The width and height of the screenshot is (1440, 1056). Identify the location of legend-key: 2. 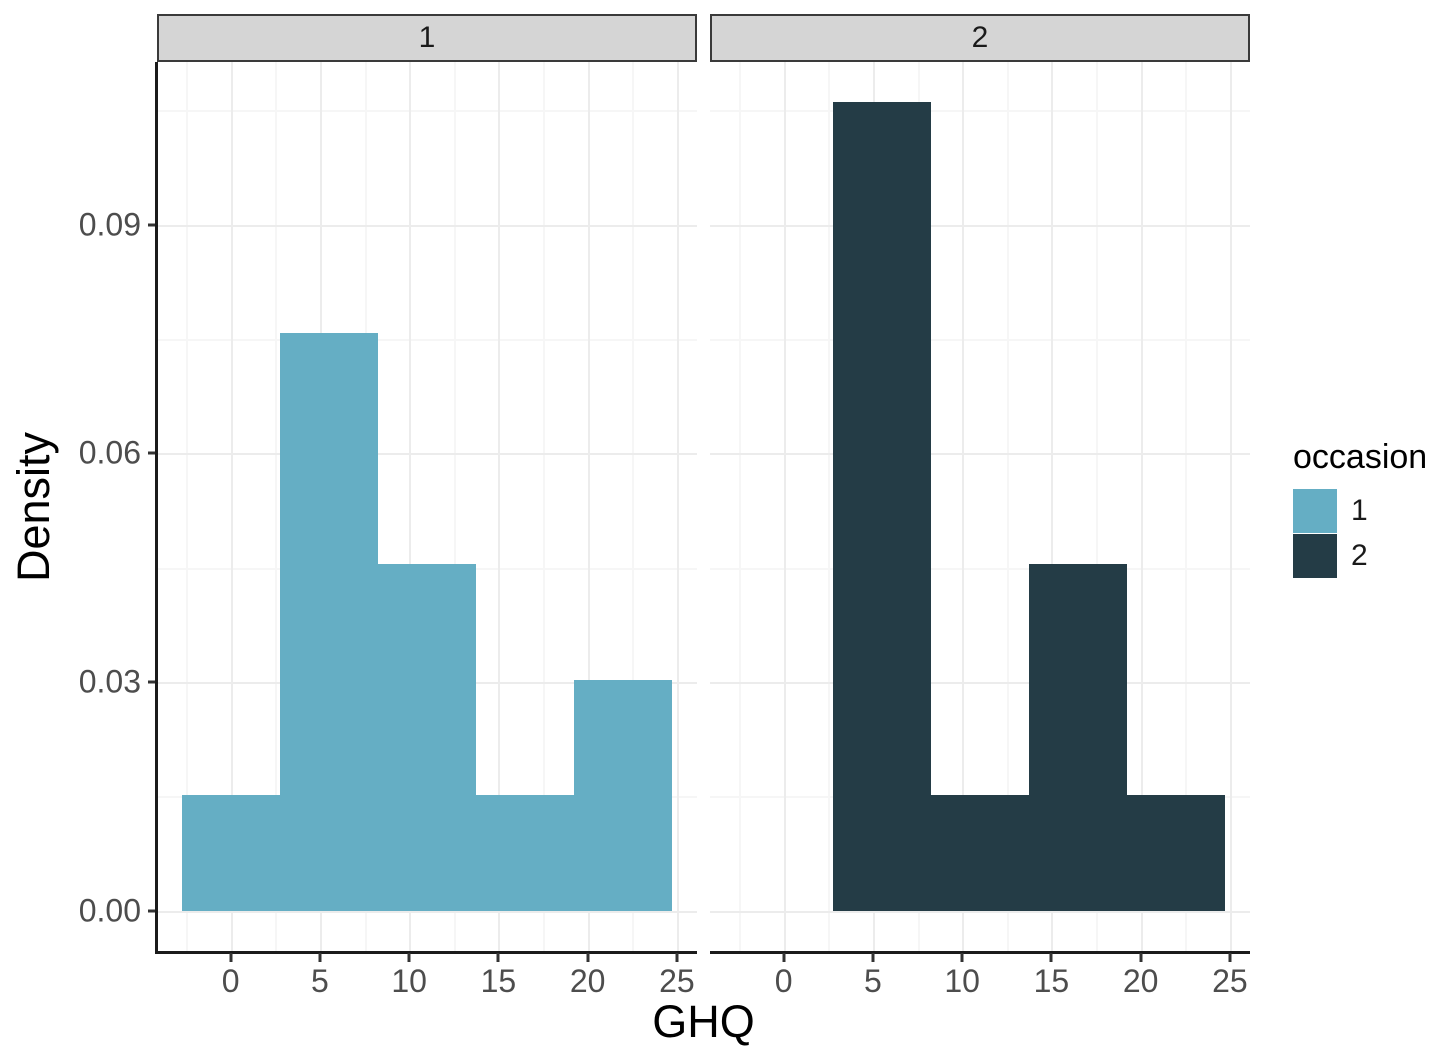
(1360, 556).